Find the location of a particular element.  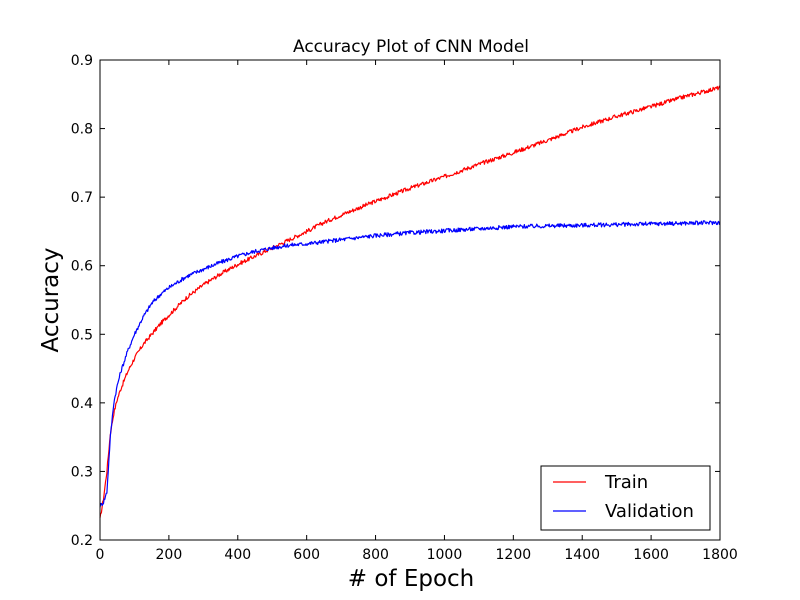

y-tick-label: 0.5 is located at coordinates (82, 335).